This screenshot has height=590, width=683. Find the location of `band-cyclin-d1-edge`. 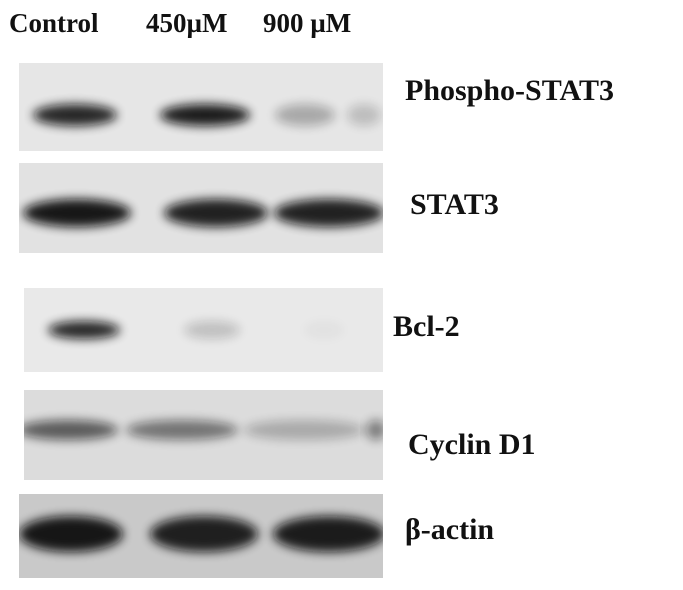

band-cyclin-d1-edge is located at coordinates (374, 430).